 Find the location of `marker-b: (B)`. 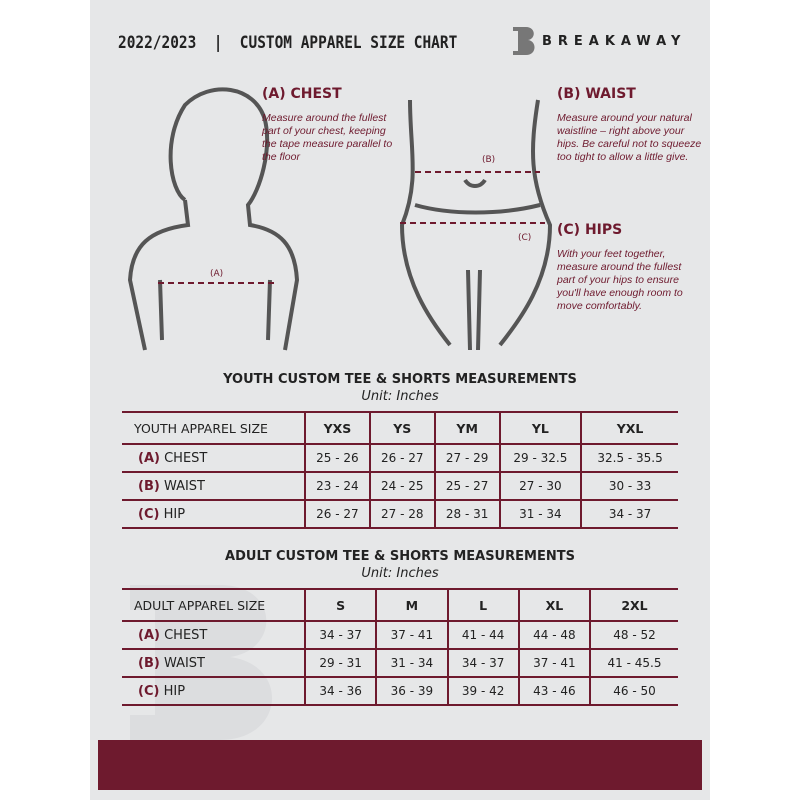

marker-b: (B) is located at coordinates (488, 160).